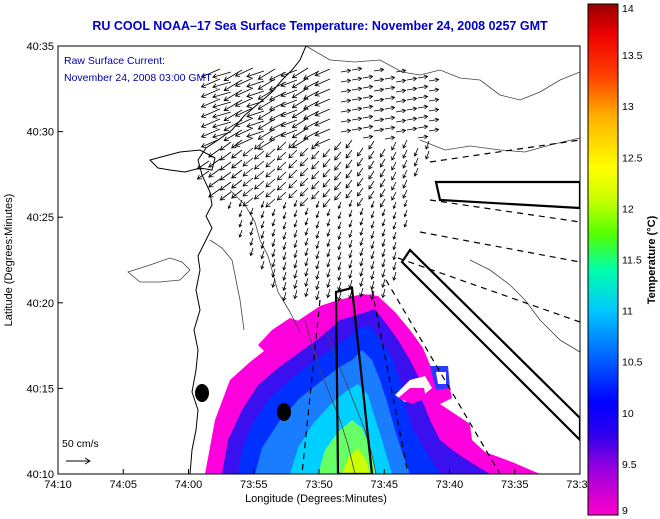  Describe the element at coordinates (316, 499) in the screenshot. I see `x-axis-label: Longitude (Degrees:Minutes)` at that location.